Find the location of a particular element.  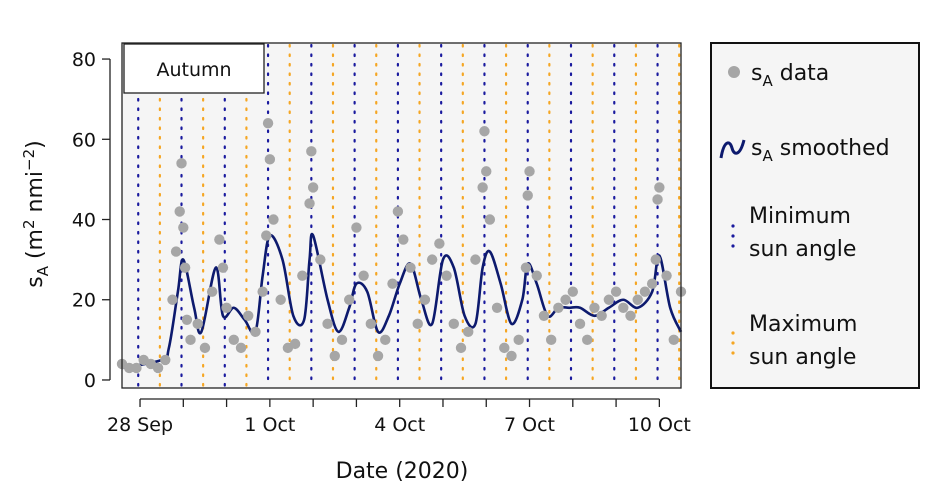

y-axis: 0 20 40 60 80 is located at coordinates (91, 220).